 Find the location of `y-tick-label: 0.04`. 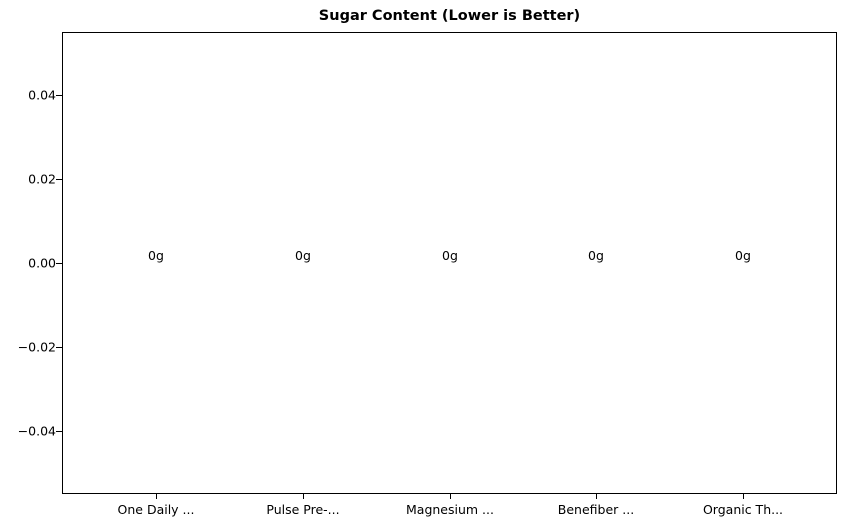

y-tick-label: 0.04 is located at coordinates (42, 95).